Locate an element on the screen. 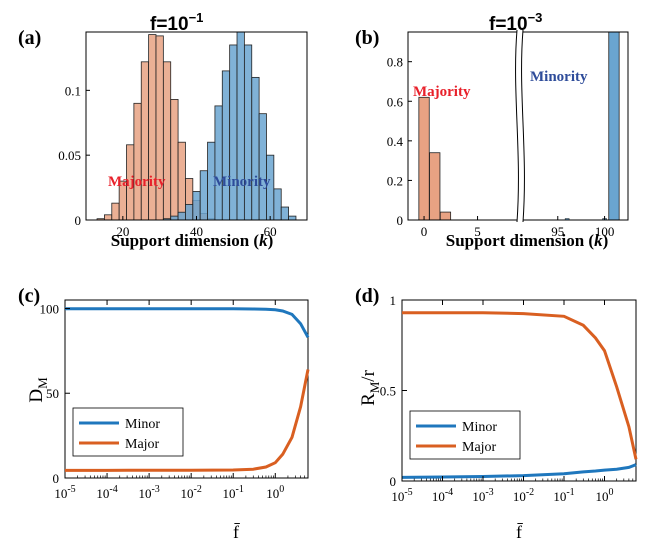 Image resolution: width=646 pixels, height=546 pixels. xtick-label-c: 10⁻¹ is located at coordinates (233, 492).